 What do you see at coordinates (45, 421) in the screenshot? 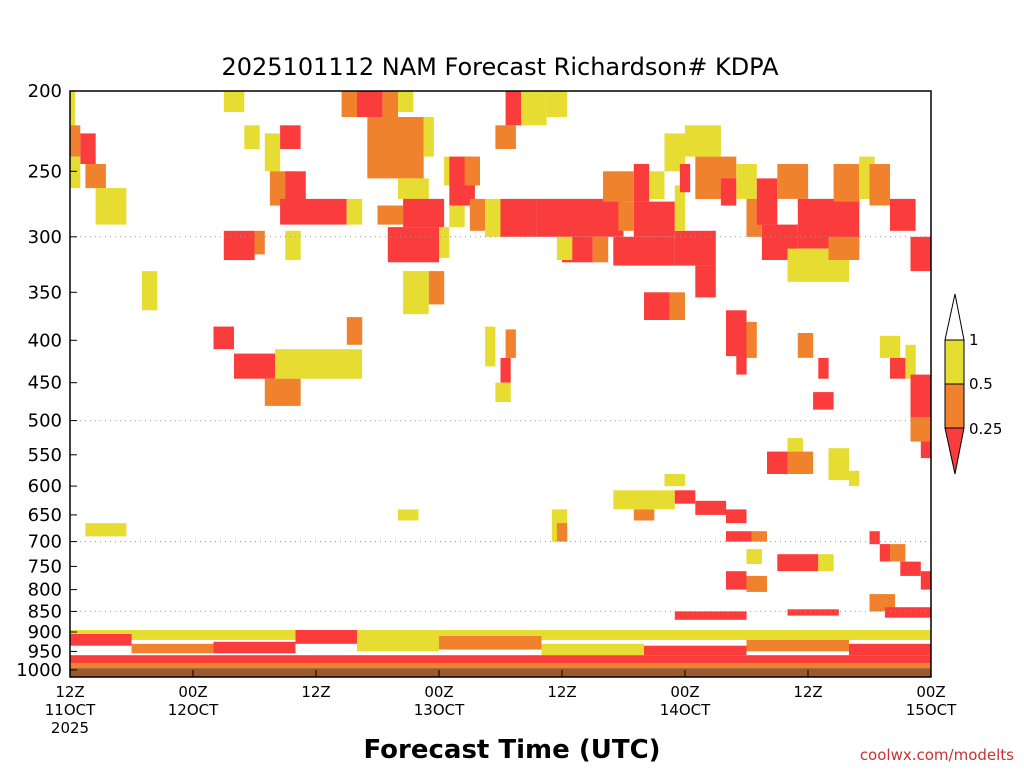
I see `y-tick-label-500: 500` at bounding box center [45, 421].